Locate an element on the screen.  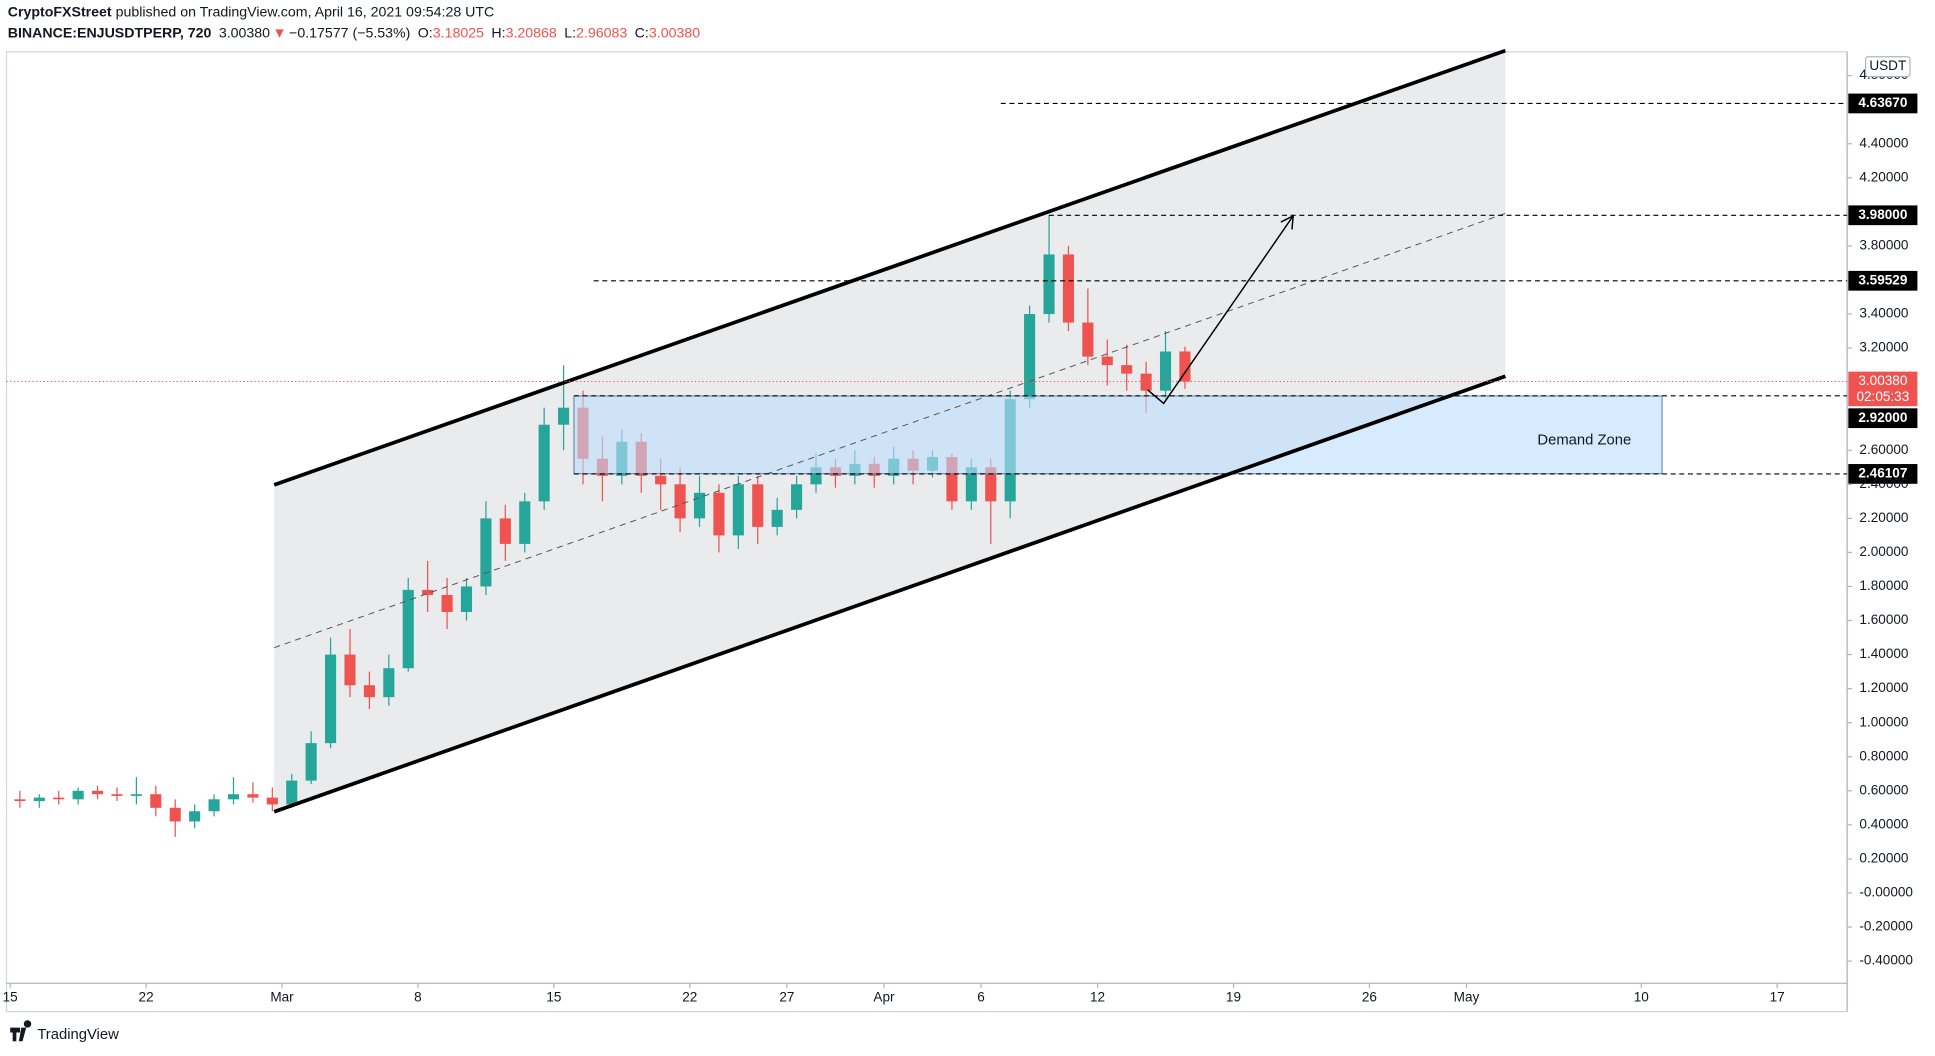
low-value: 2.96083 is located at coordinates (601, 33).